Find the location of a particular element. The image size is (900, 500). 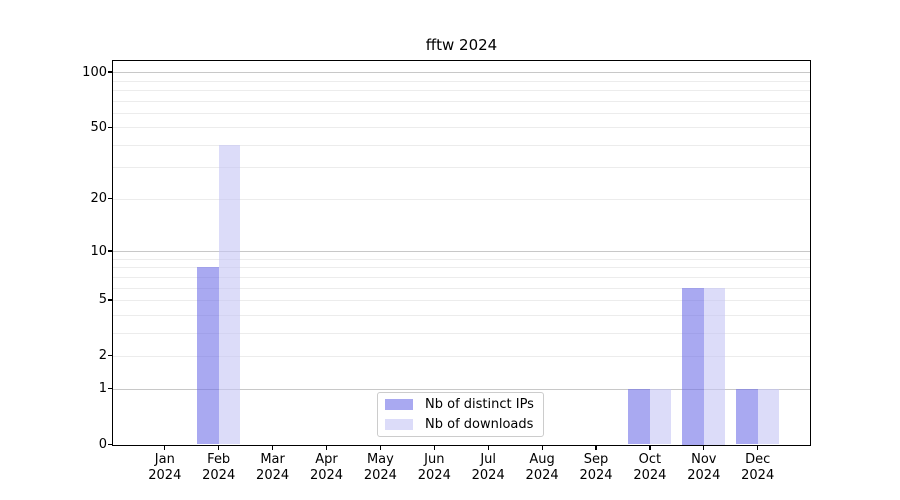

legend-swatch-distinct-ips is located at coordinates (399, 404).